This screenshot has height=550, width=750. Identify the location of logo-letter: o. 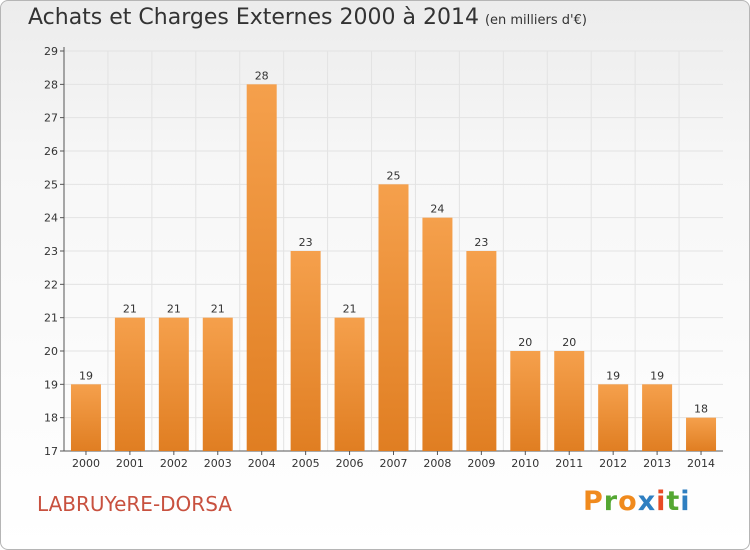
(628, 501).